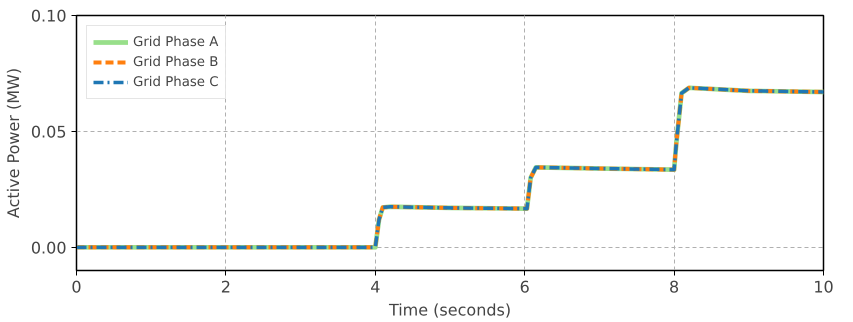 The image size is (853, 322). I want to click on legend-label: Grid Phase B, so click(175, 62).